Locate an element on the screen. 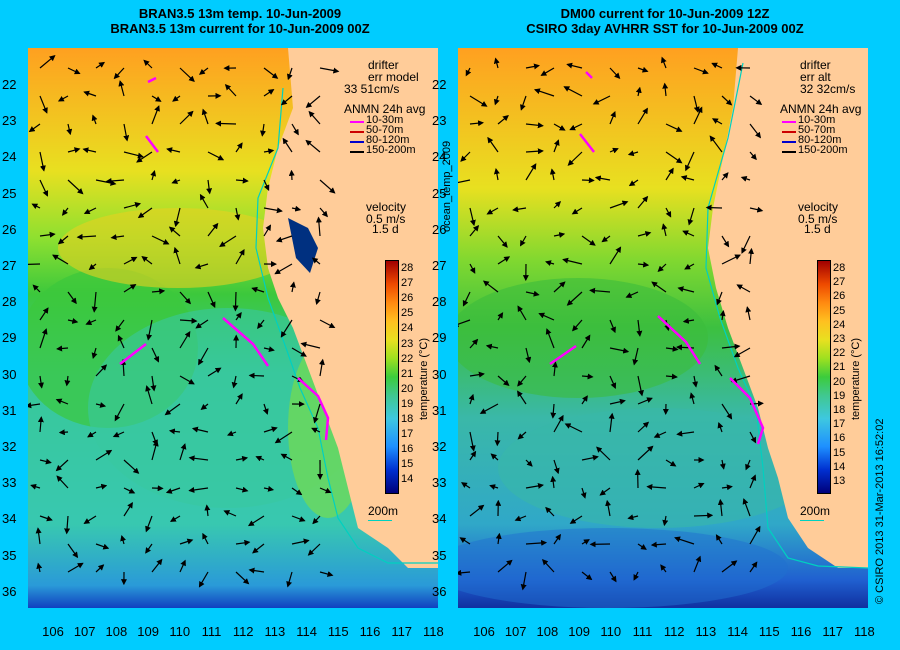 Image resolution: width=900 pixels, height=650 pixels. left-depth-label: 10-30m is located at coordinates (385, 120).